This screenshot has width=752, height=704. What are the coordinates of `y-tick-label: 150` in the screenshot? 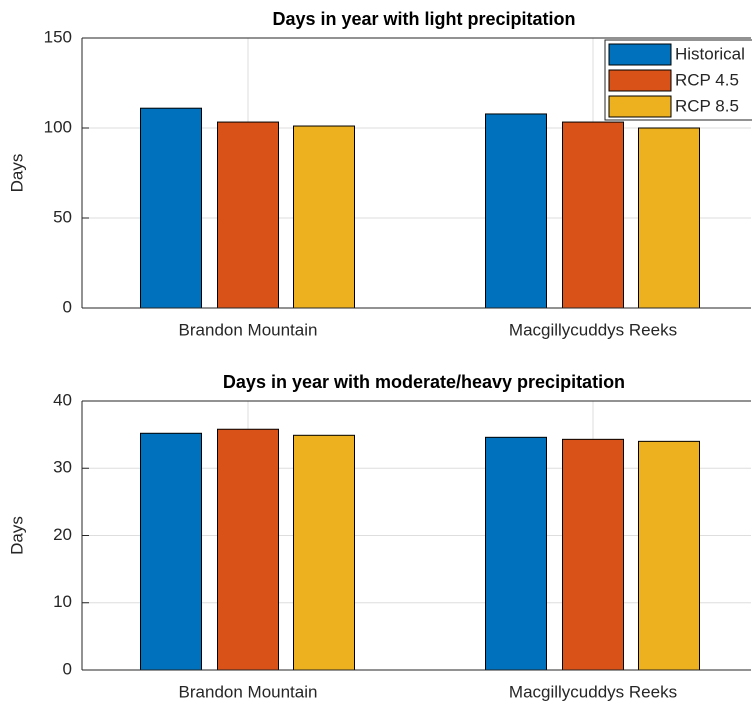 It's located at (58, 36).